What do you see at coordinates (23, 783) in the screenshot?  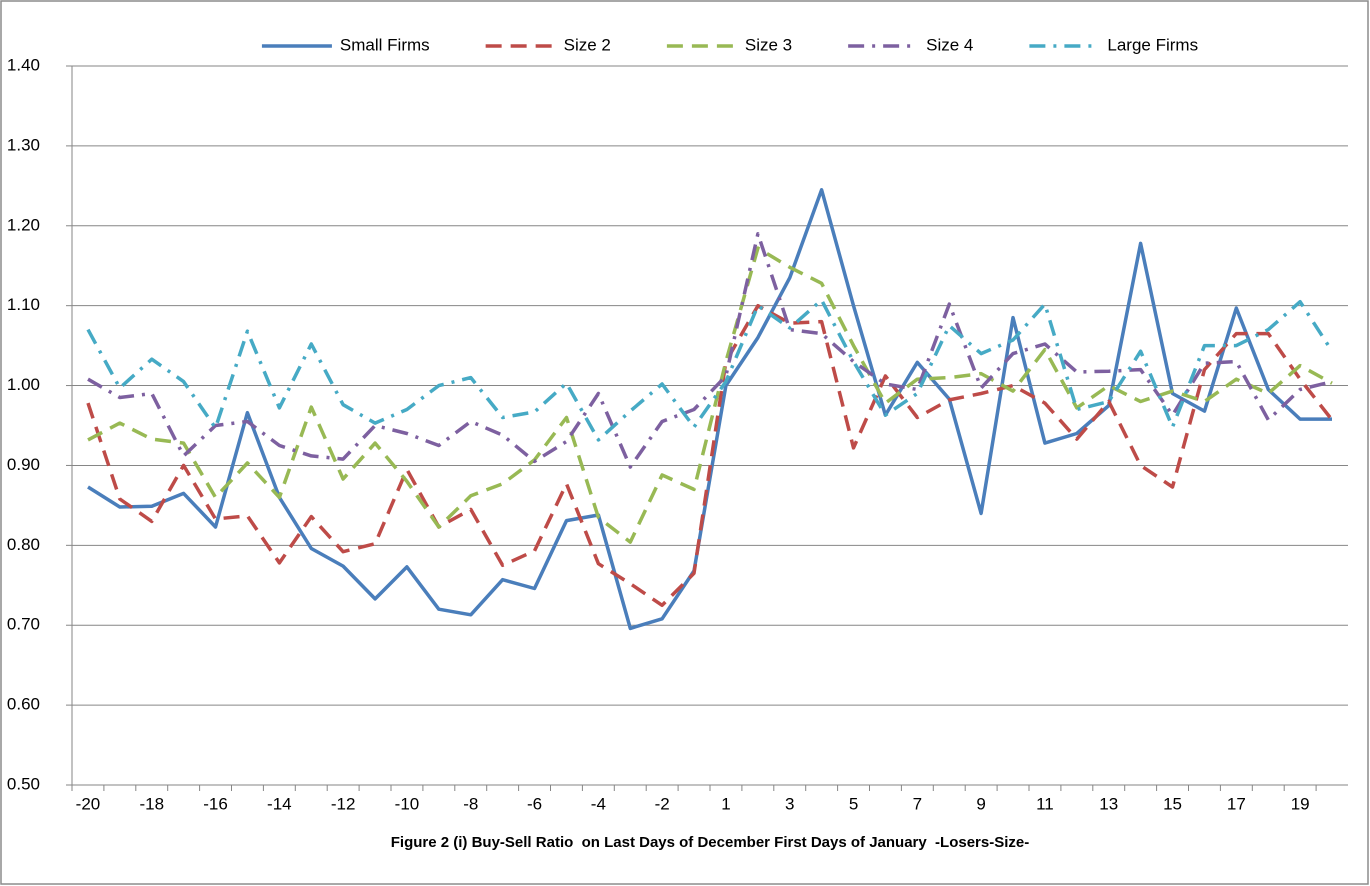 I see `y-tick-label: 0.50` at bounding box center [23, 783].